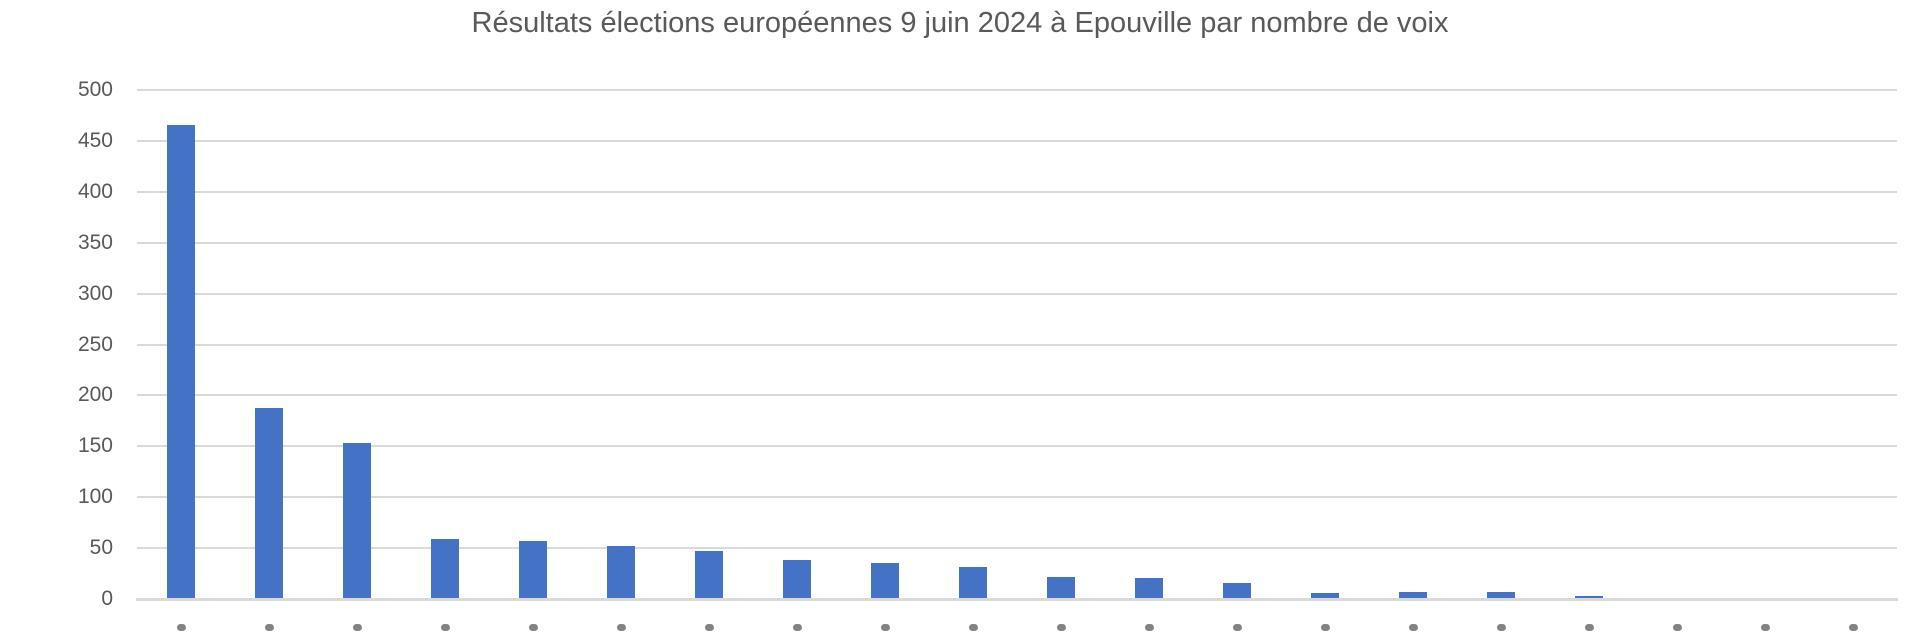 This screenshot has height=633, width=1920. What do you see at coordinates (1017, 599) in the screenshot?
I see `x-axis-line` at bounding box center [1017, 599].